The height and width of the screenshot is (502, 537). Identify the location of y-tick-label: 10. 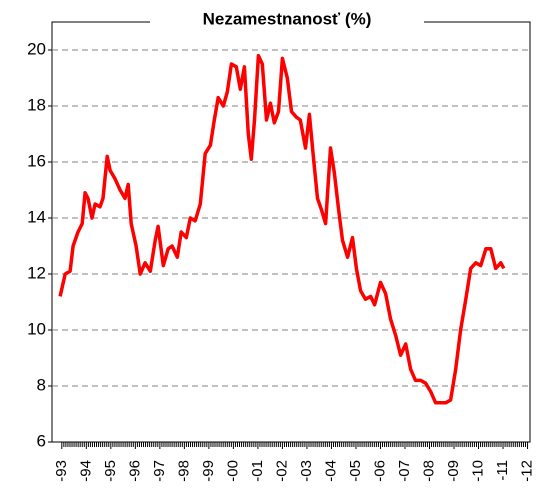
(36, 328).